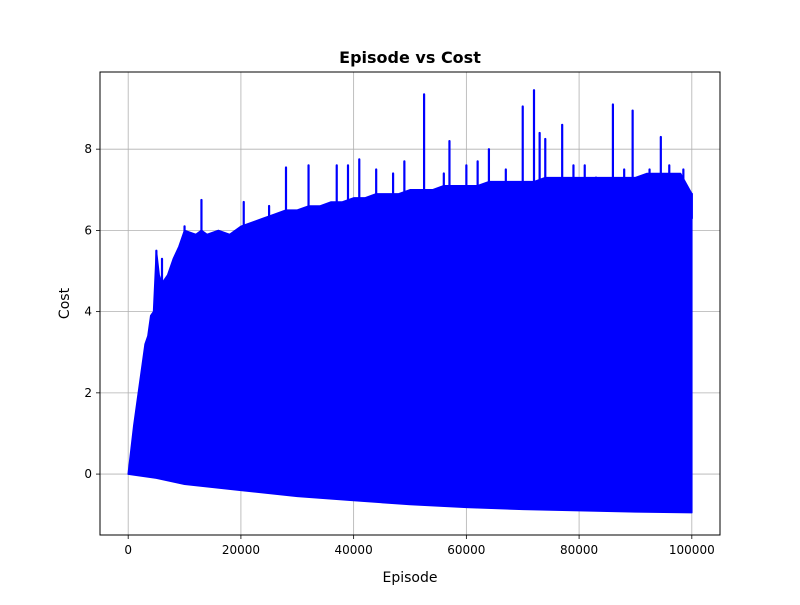  I want to click on x-tick-label: 0, so click(128, 550).